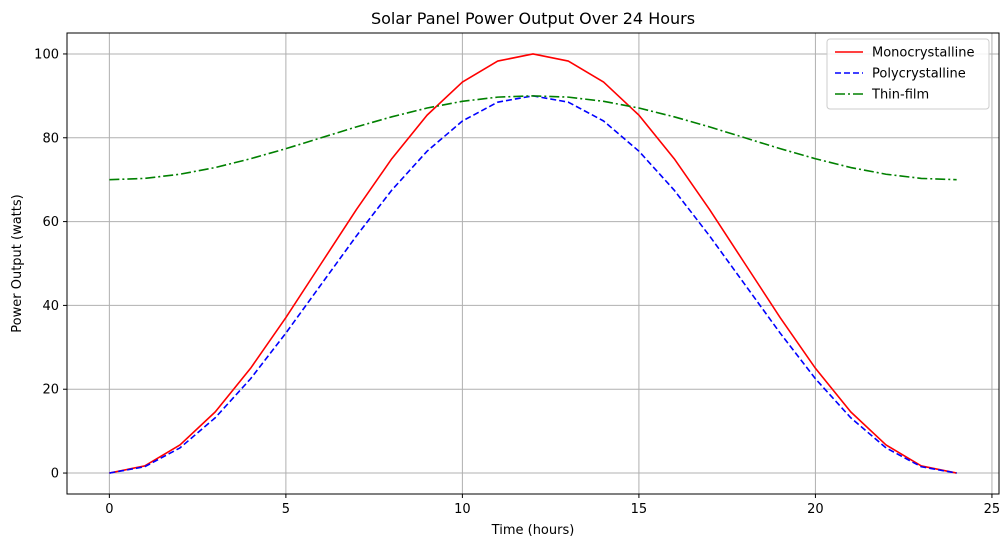 This screenshot has height=547, width=1007. Describe the element at coordinates (46, 54) in the screenshot. I see `y-tick-label: 100` at that location.